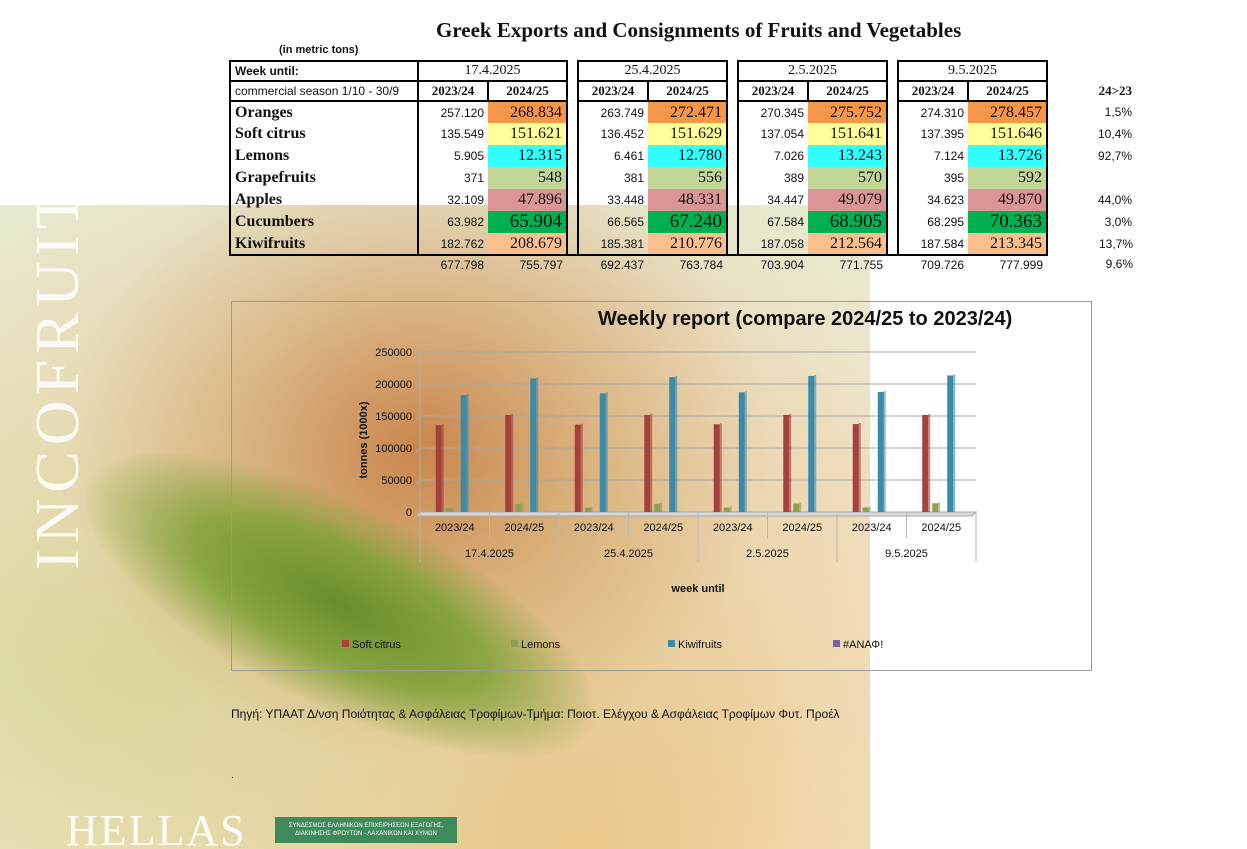  I want to click on value-2024-25: 275.752, so click(848, 112).